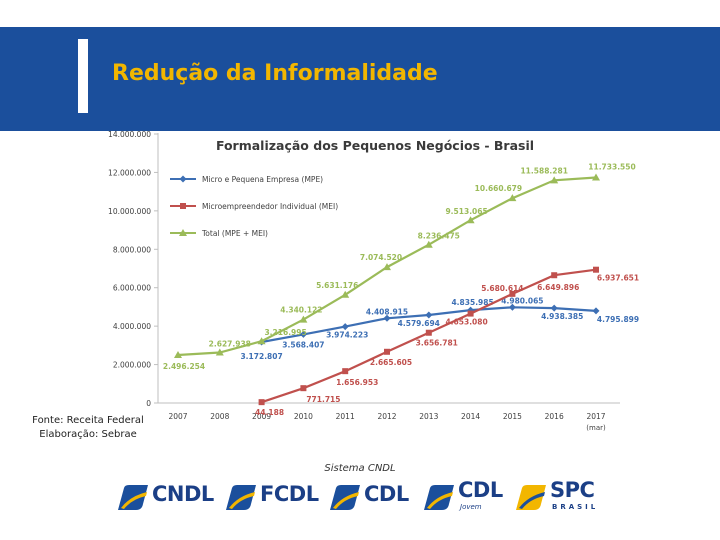 This screenshot has height=540, width=720. What do you see at coordinates (472, 302) in the screenshot?
I see `data-label: 4.835.985` at bounding box center [472, 302].